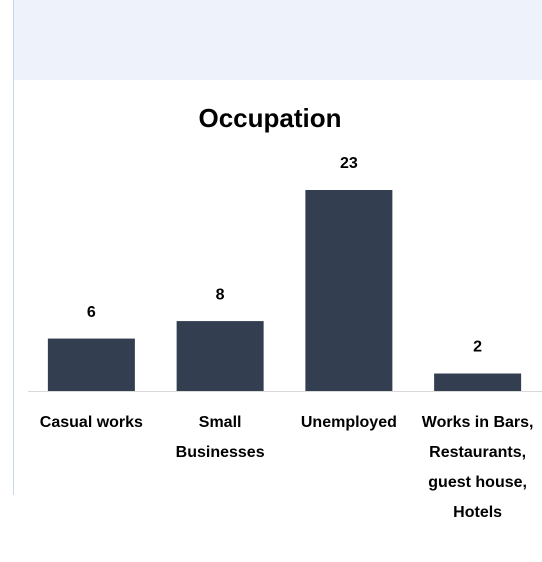  What do you see at coordinates (348, 422) in the screenshot?
I see `x-tick-label: Unemployed` at bounding box center [348, 422].